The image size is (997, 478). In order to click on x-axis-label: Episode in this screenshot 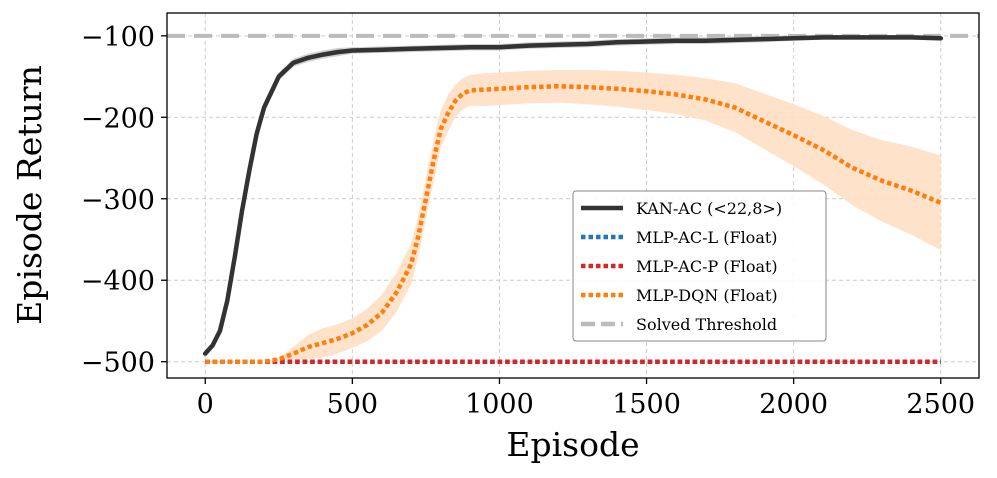, I will do `click(572, 444)`.